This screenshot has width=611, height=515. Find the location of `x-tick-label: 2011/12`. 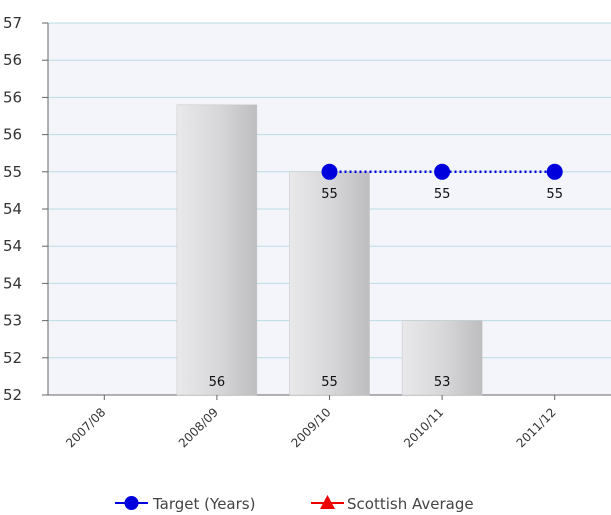

x-tick-label: 2011/12 is located at coordinates (536, 427).